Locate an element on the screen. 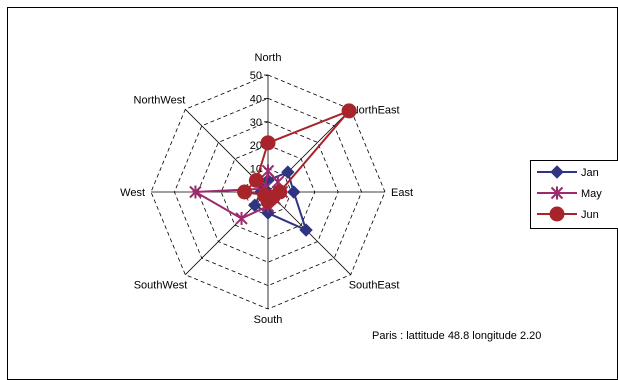 The width and height of the screenshot is (618, 380). category-label-north: North is located at coordinates (268, 58).